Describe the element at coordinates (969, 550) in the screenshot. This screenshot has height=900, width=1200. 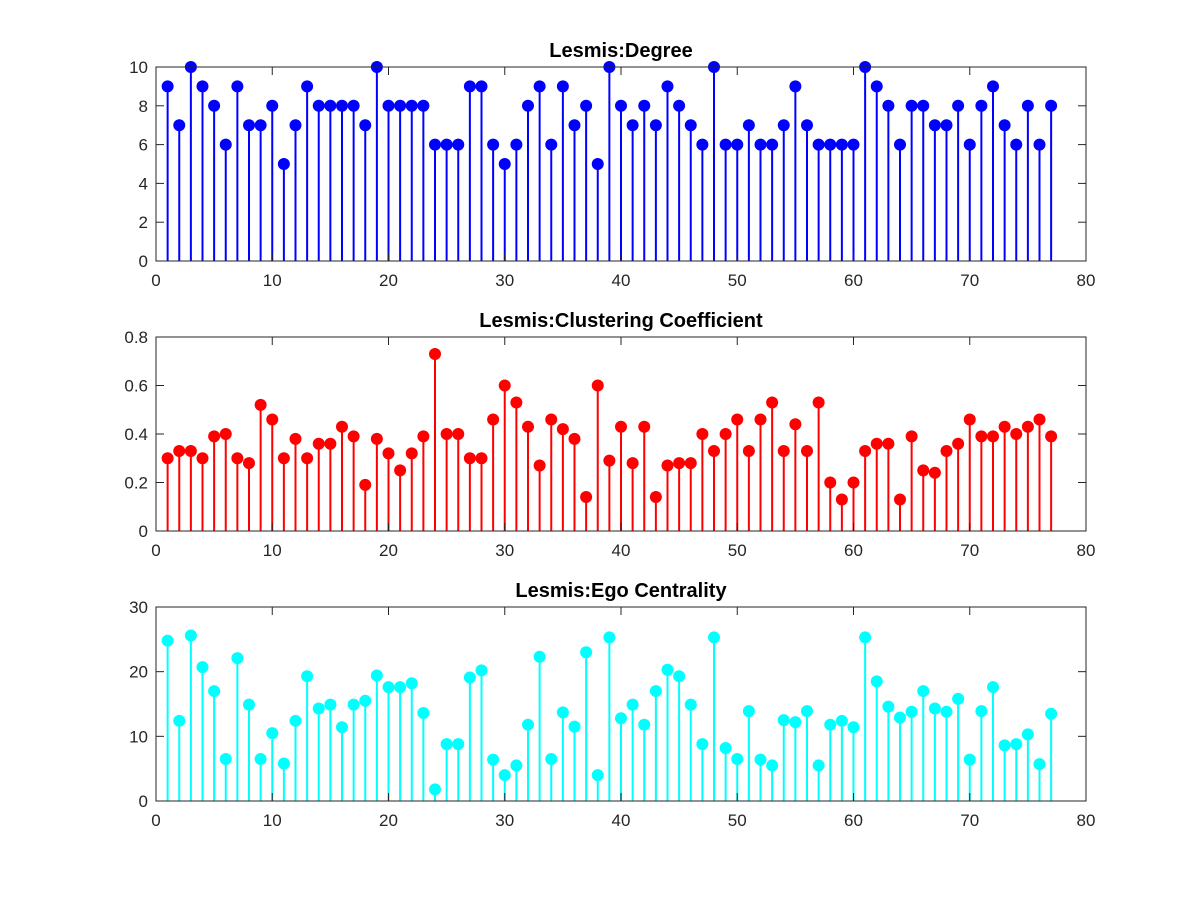
I see `clustering-coefficient-x-tick-label: 70` at that location.